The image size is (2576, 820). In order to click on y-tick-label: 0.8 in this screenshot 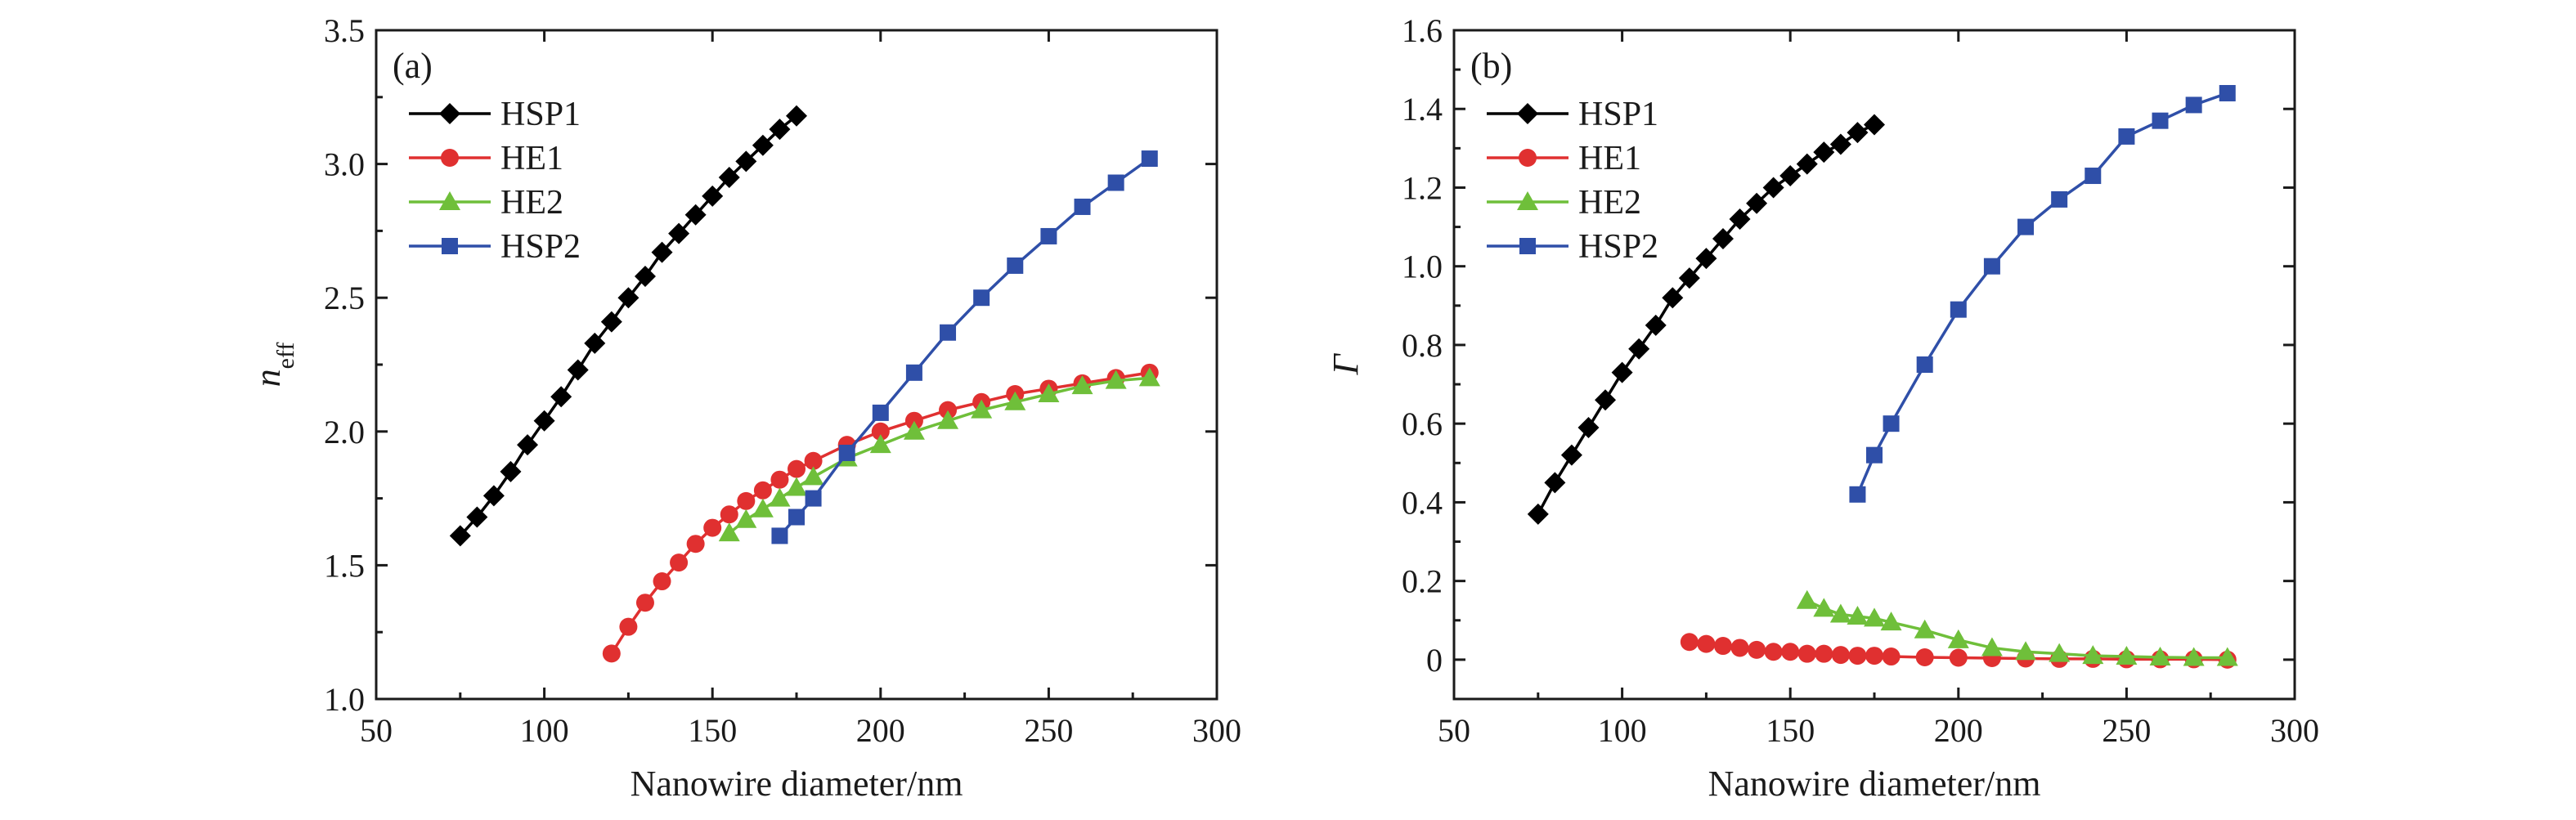, I will do `click(1423, 345)`.